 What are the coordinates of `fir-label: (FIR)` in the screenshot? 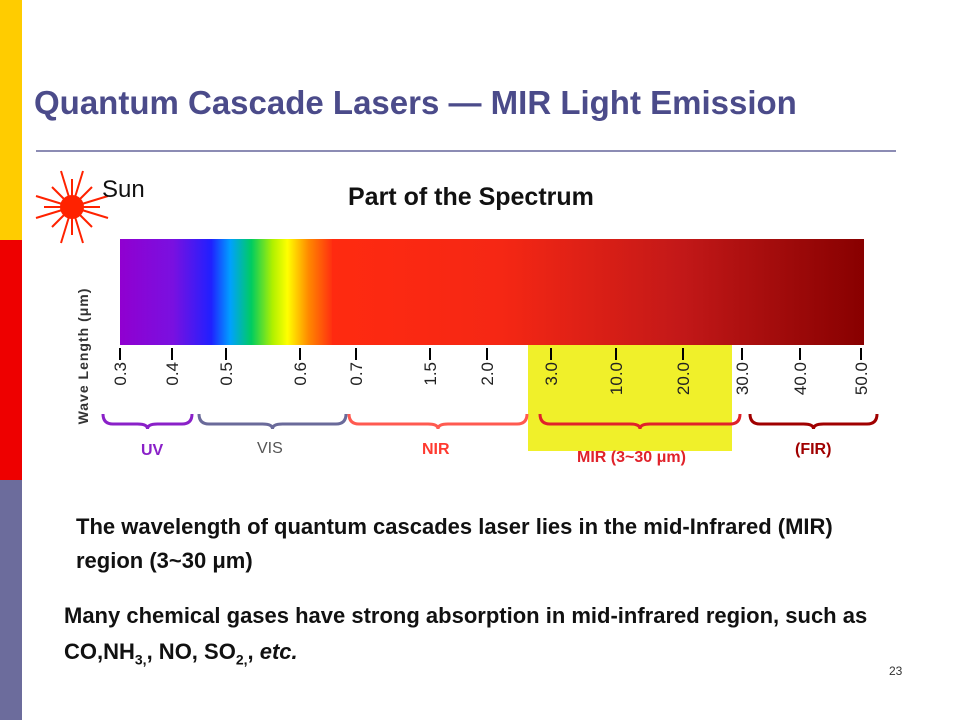 It's located at (813, 449).